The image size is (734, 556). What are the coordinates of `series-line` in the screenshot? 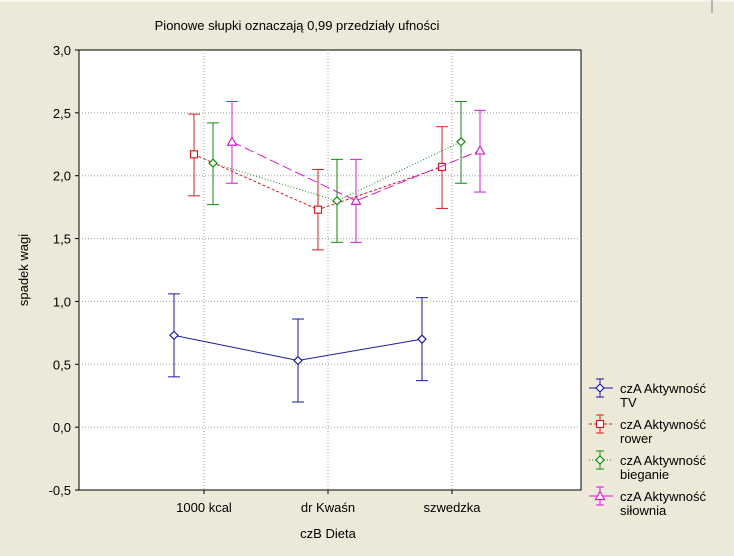 It's located at (356, 171).